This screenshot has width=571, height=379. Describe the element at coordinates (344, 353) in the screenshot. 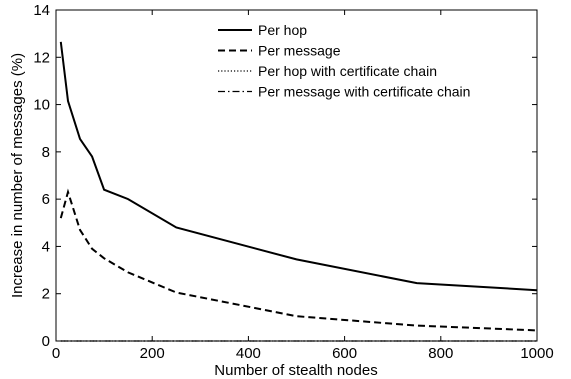

I see `x-tick-label: 600` at that location.